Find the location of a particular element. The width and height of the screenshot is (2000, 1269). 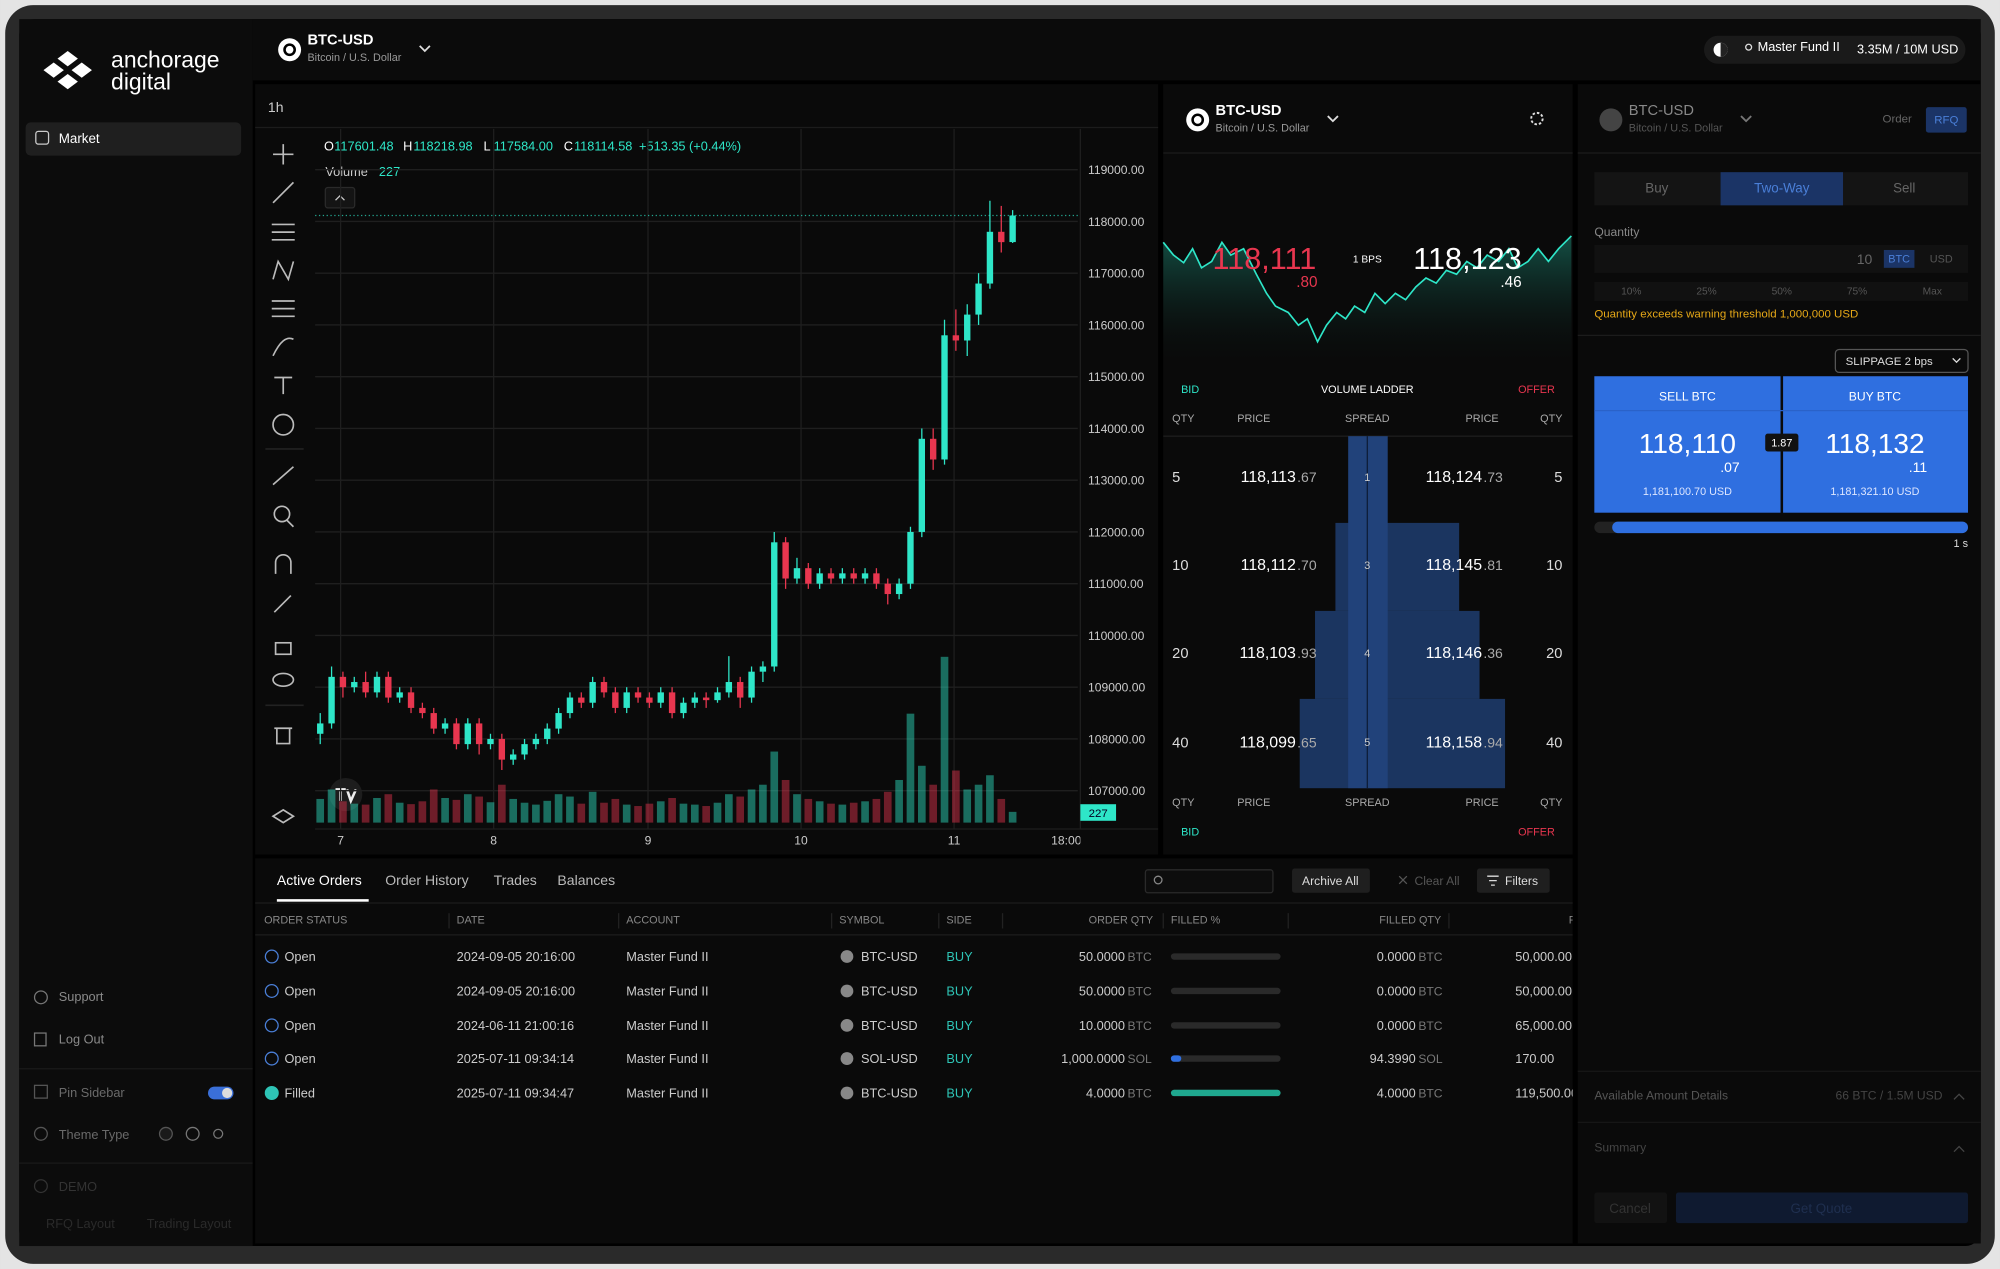

account-pill is located at coordinates (1835, 49).